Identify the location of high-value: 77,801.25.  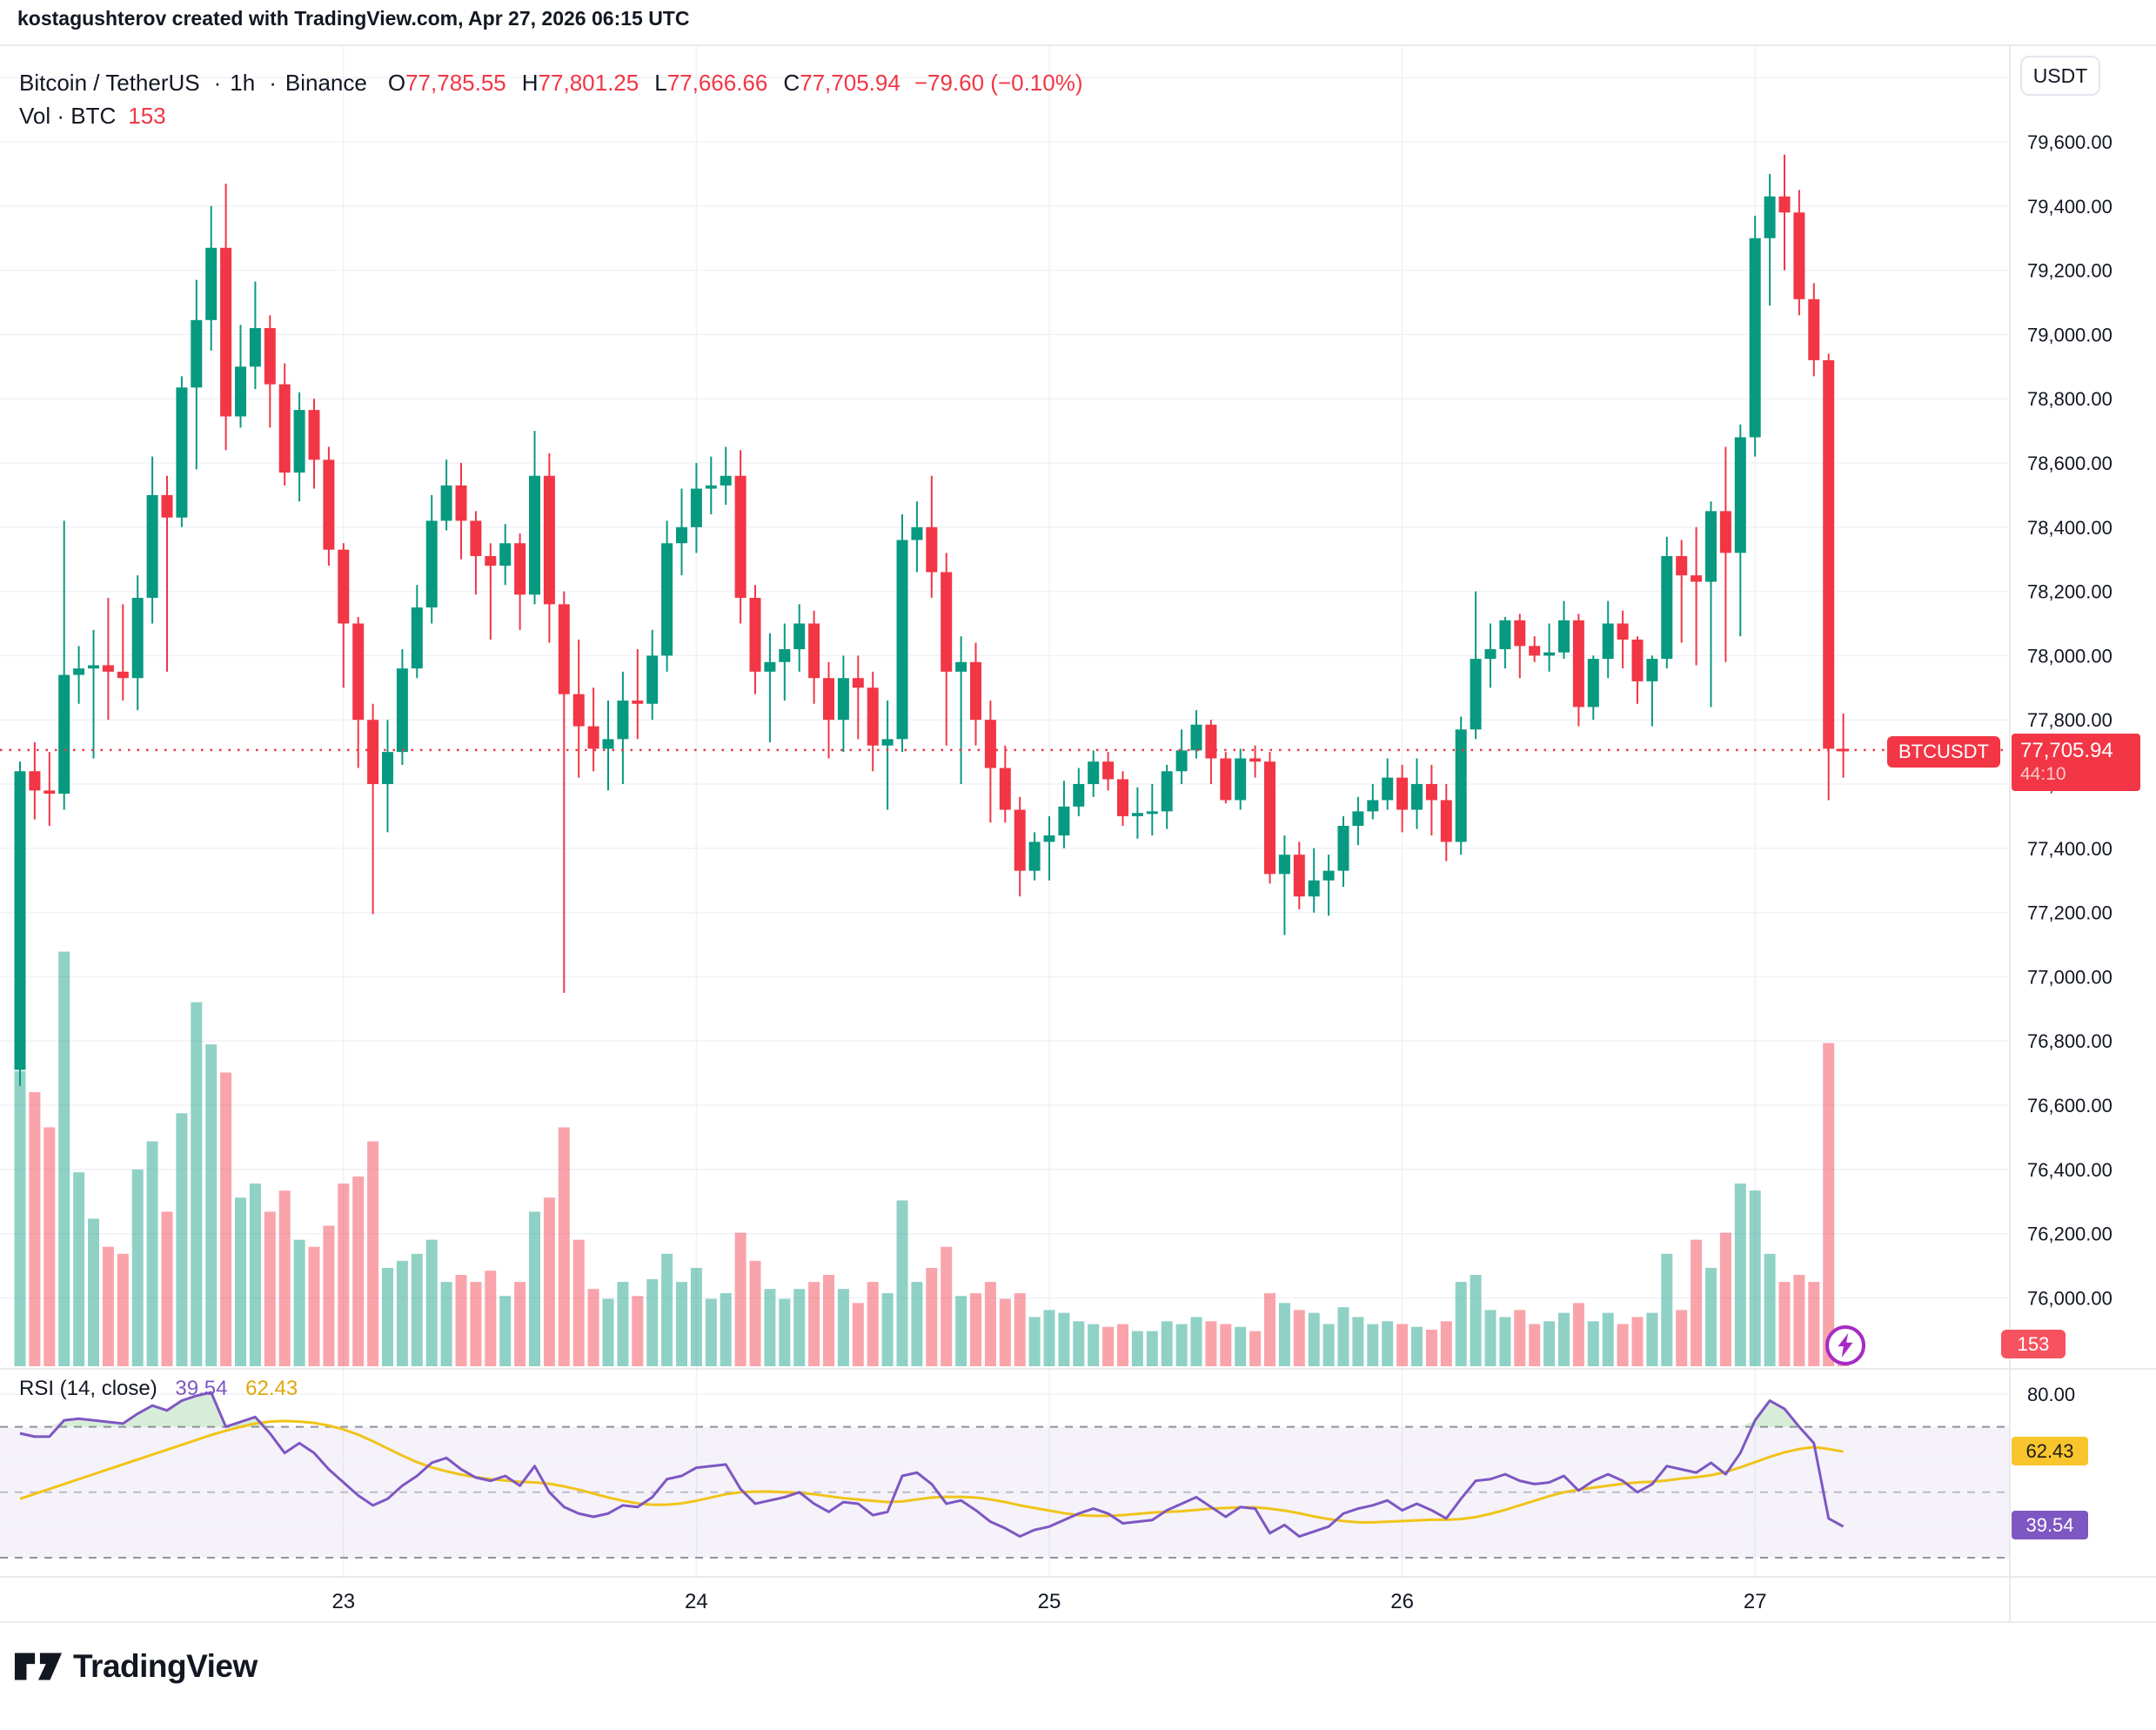
(588, 83).